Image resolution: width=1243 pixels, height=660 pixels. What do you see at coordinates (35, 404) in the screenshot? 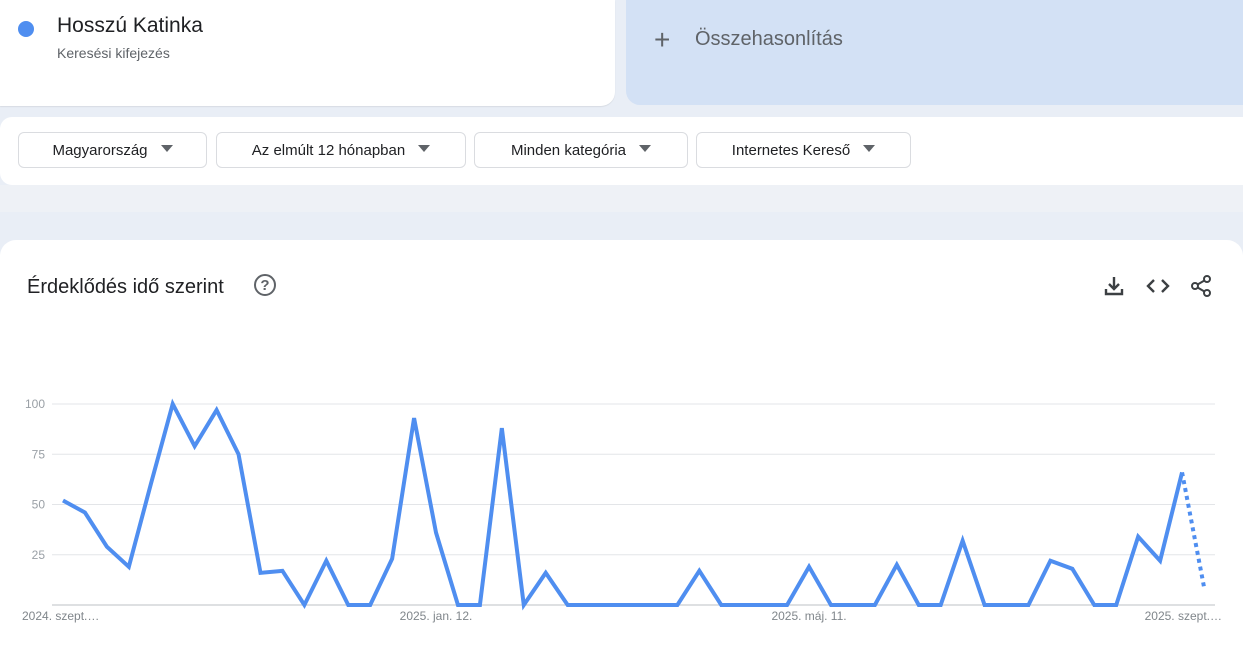
I see `y-tick-label: 100` at bounding box center [35, 404].